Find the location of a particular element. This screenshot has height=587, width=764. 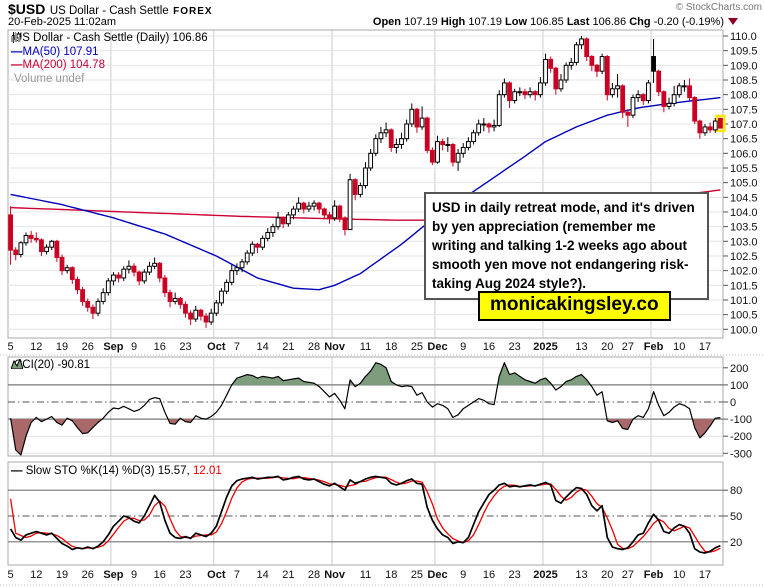

sto-legend: — Slow STO %K(14) %D(3) 15.57, 12.01 is located at coordinates (116, 471).